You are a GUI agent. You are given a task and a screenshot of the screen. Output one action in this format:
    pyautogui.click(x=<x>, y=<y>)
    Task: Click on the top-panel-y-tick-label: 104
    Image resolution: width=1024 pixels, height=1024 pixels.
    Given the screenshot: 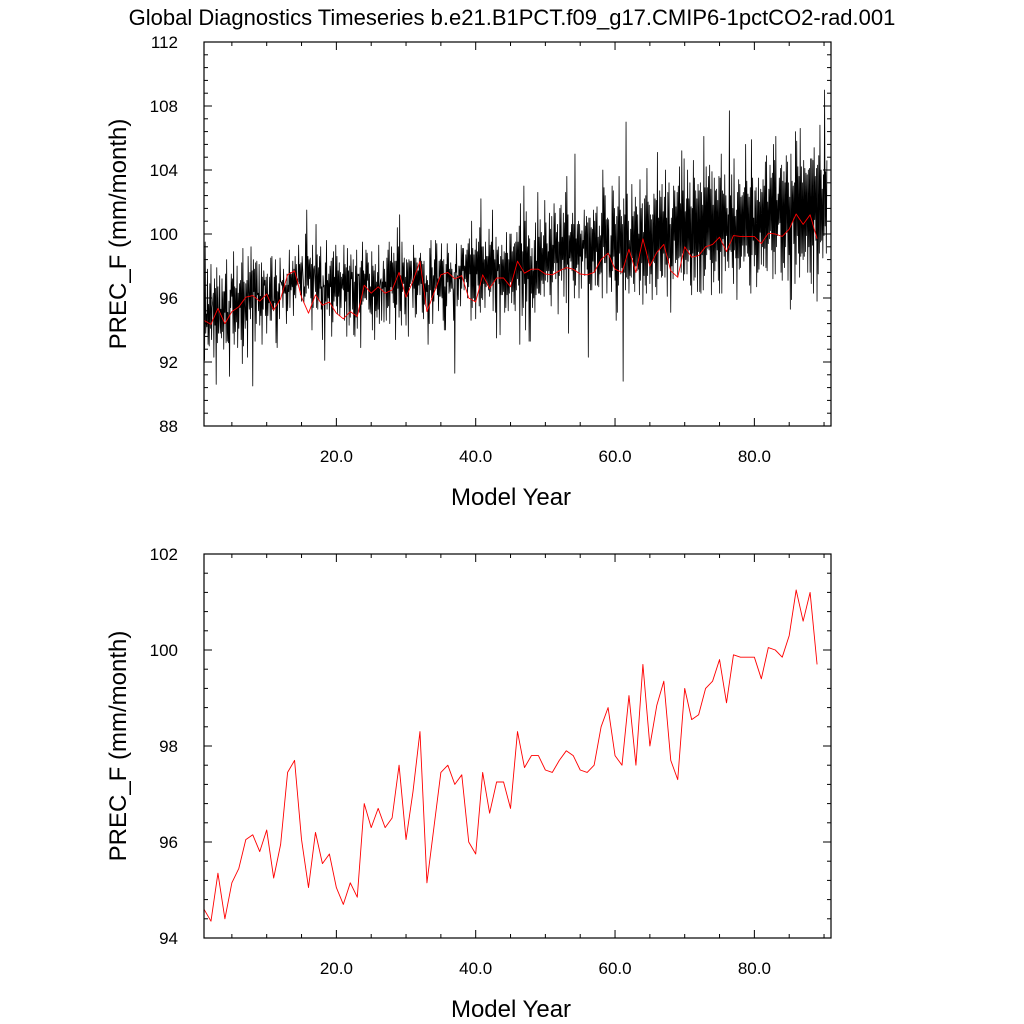 What is the action you would take?
    pyautogui.click(x=164, y=170)
    